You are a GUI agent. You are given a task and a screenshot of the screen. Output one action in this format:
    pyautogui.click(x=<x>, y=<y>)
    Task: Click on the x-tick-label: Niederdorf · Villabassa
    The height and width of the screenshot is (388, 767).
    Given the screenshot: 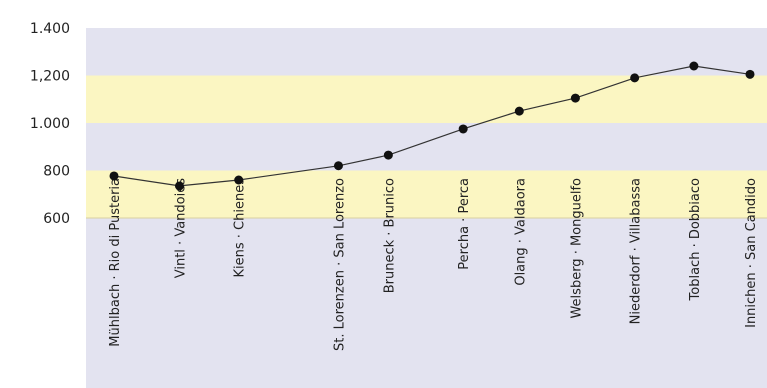 What is the action you would take?
    pyautogui.click(x=636, y=251)
    